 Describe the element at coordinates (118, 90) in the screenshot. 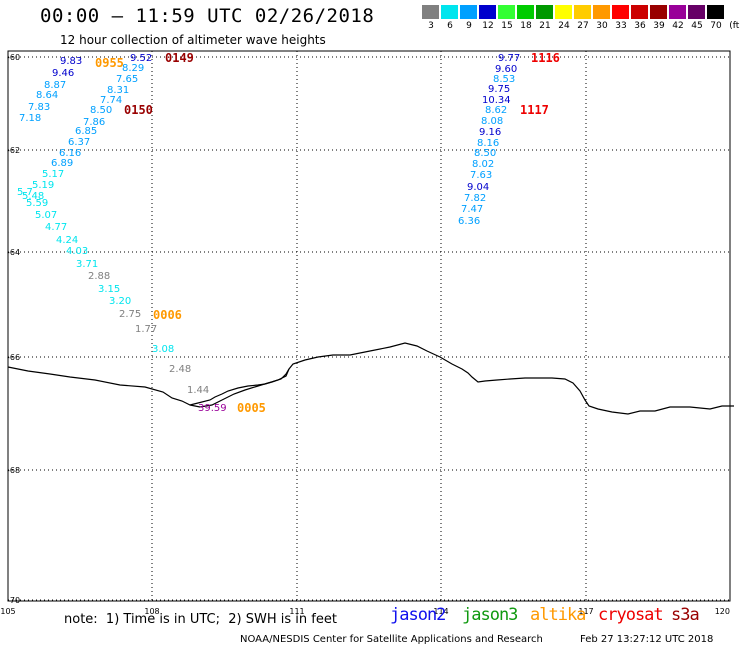

I see `wave-height-value: 8.31` at that location.